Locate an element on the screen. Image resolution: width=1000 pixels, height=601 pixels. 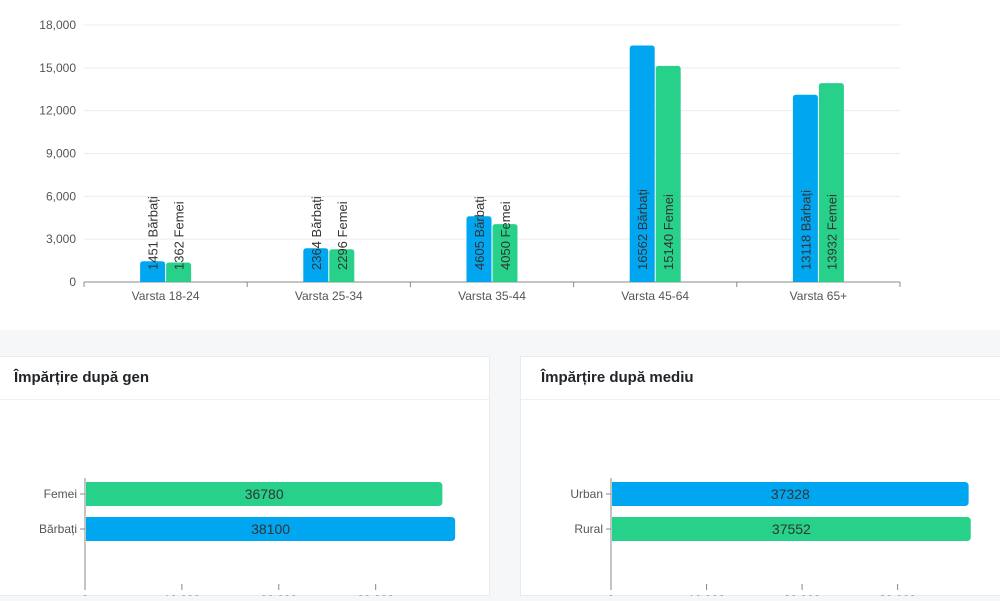
bar-data-label: 38100 is located at coordinates (270, 529).